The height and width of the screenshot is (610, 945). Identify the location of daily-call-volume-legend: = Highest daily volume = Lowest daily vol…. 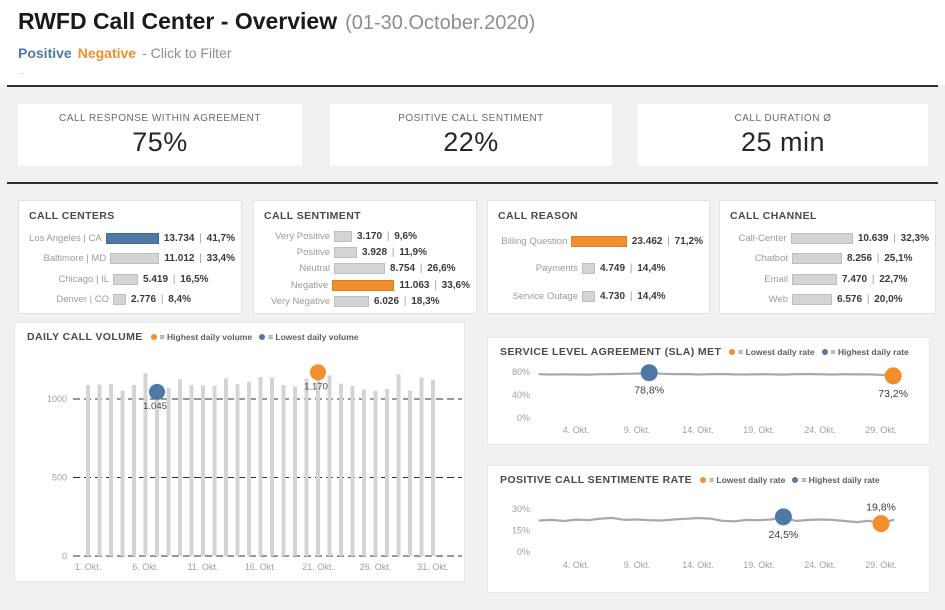
(254, 337).